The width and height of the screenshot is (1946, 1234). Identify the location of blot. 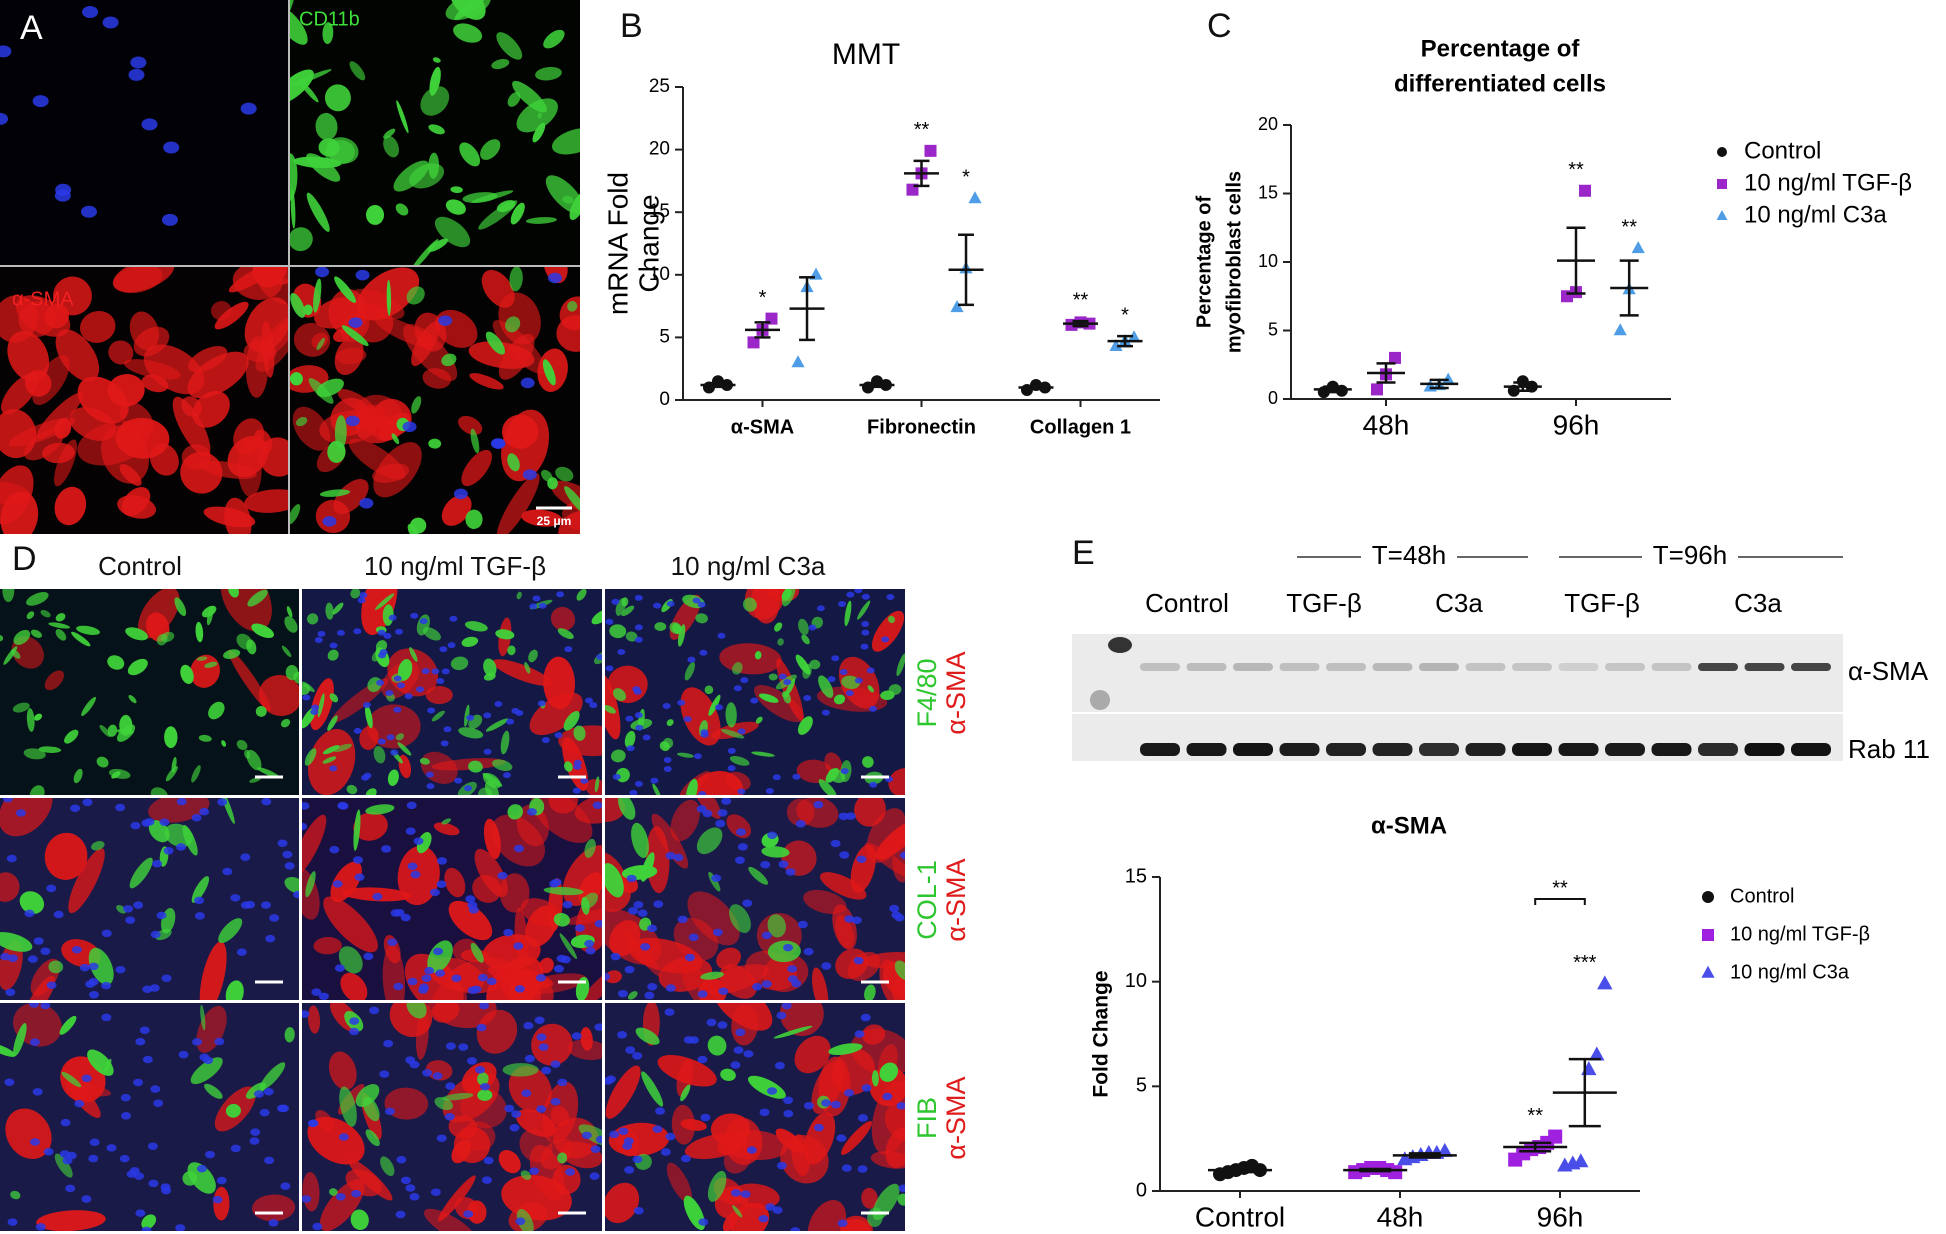
(1457, 697).